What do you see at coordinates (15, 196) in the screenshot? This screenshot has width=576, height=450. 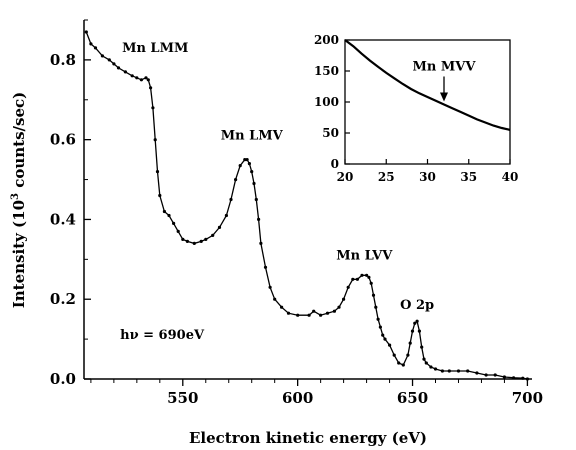 I see `y-axis-title-sup: 3` at bounding box center [15, 196].